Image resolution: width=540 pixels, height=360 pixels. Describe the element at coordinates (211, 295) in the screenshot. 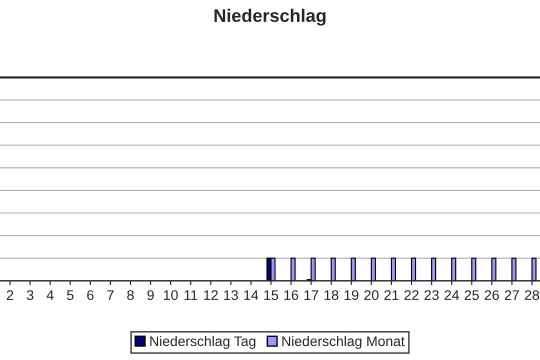

I see `x-tick-label: 12` at that location.